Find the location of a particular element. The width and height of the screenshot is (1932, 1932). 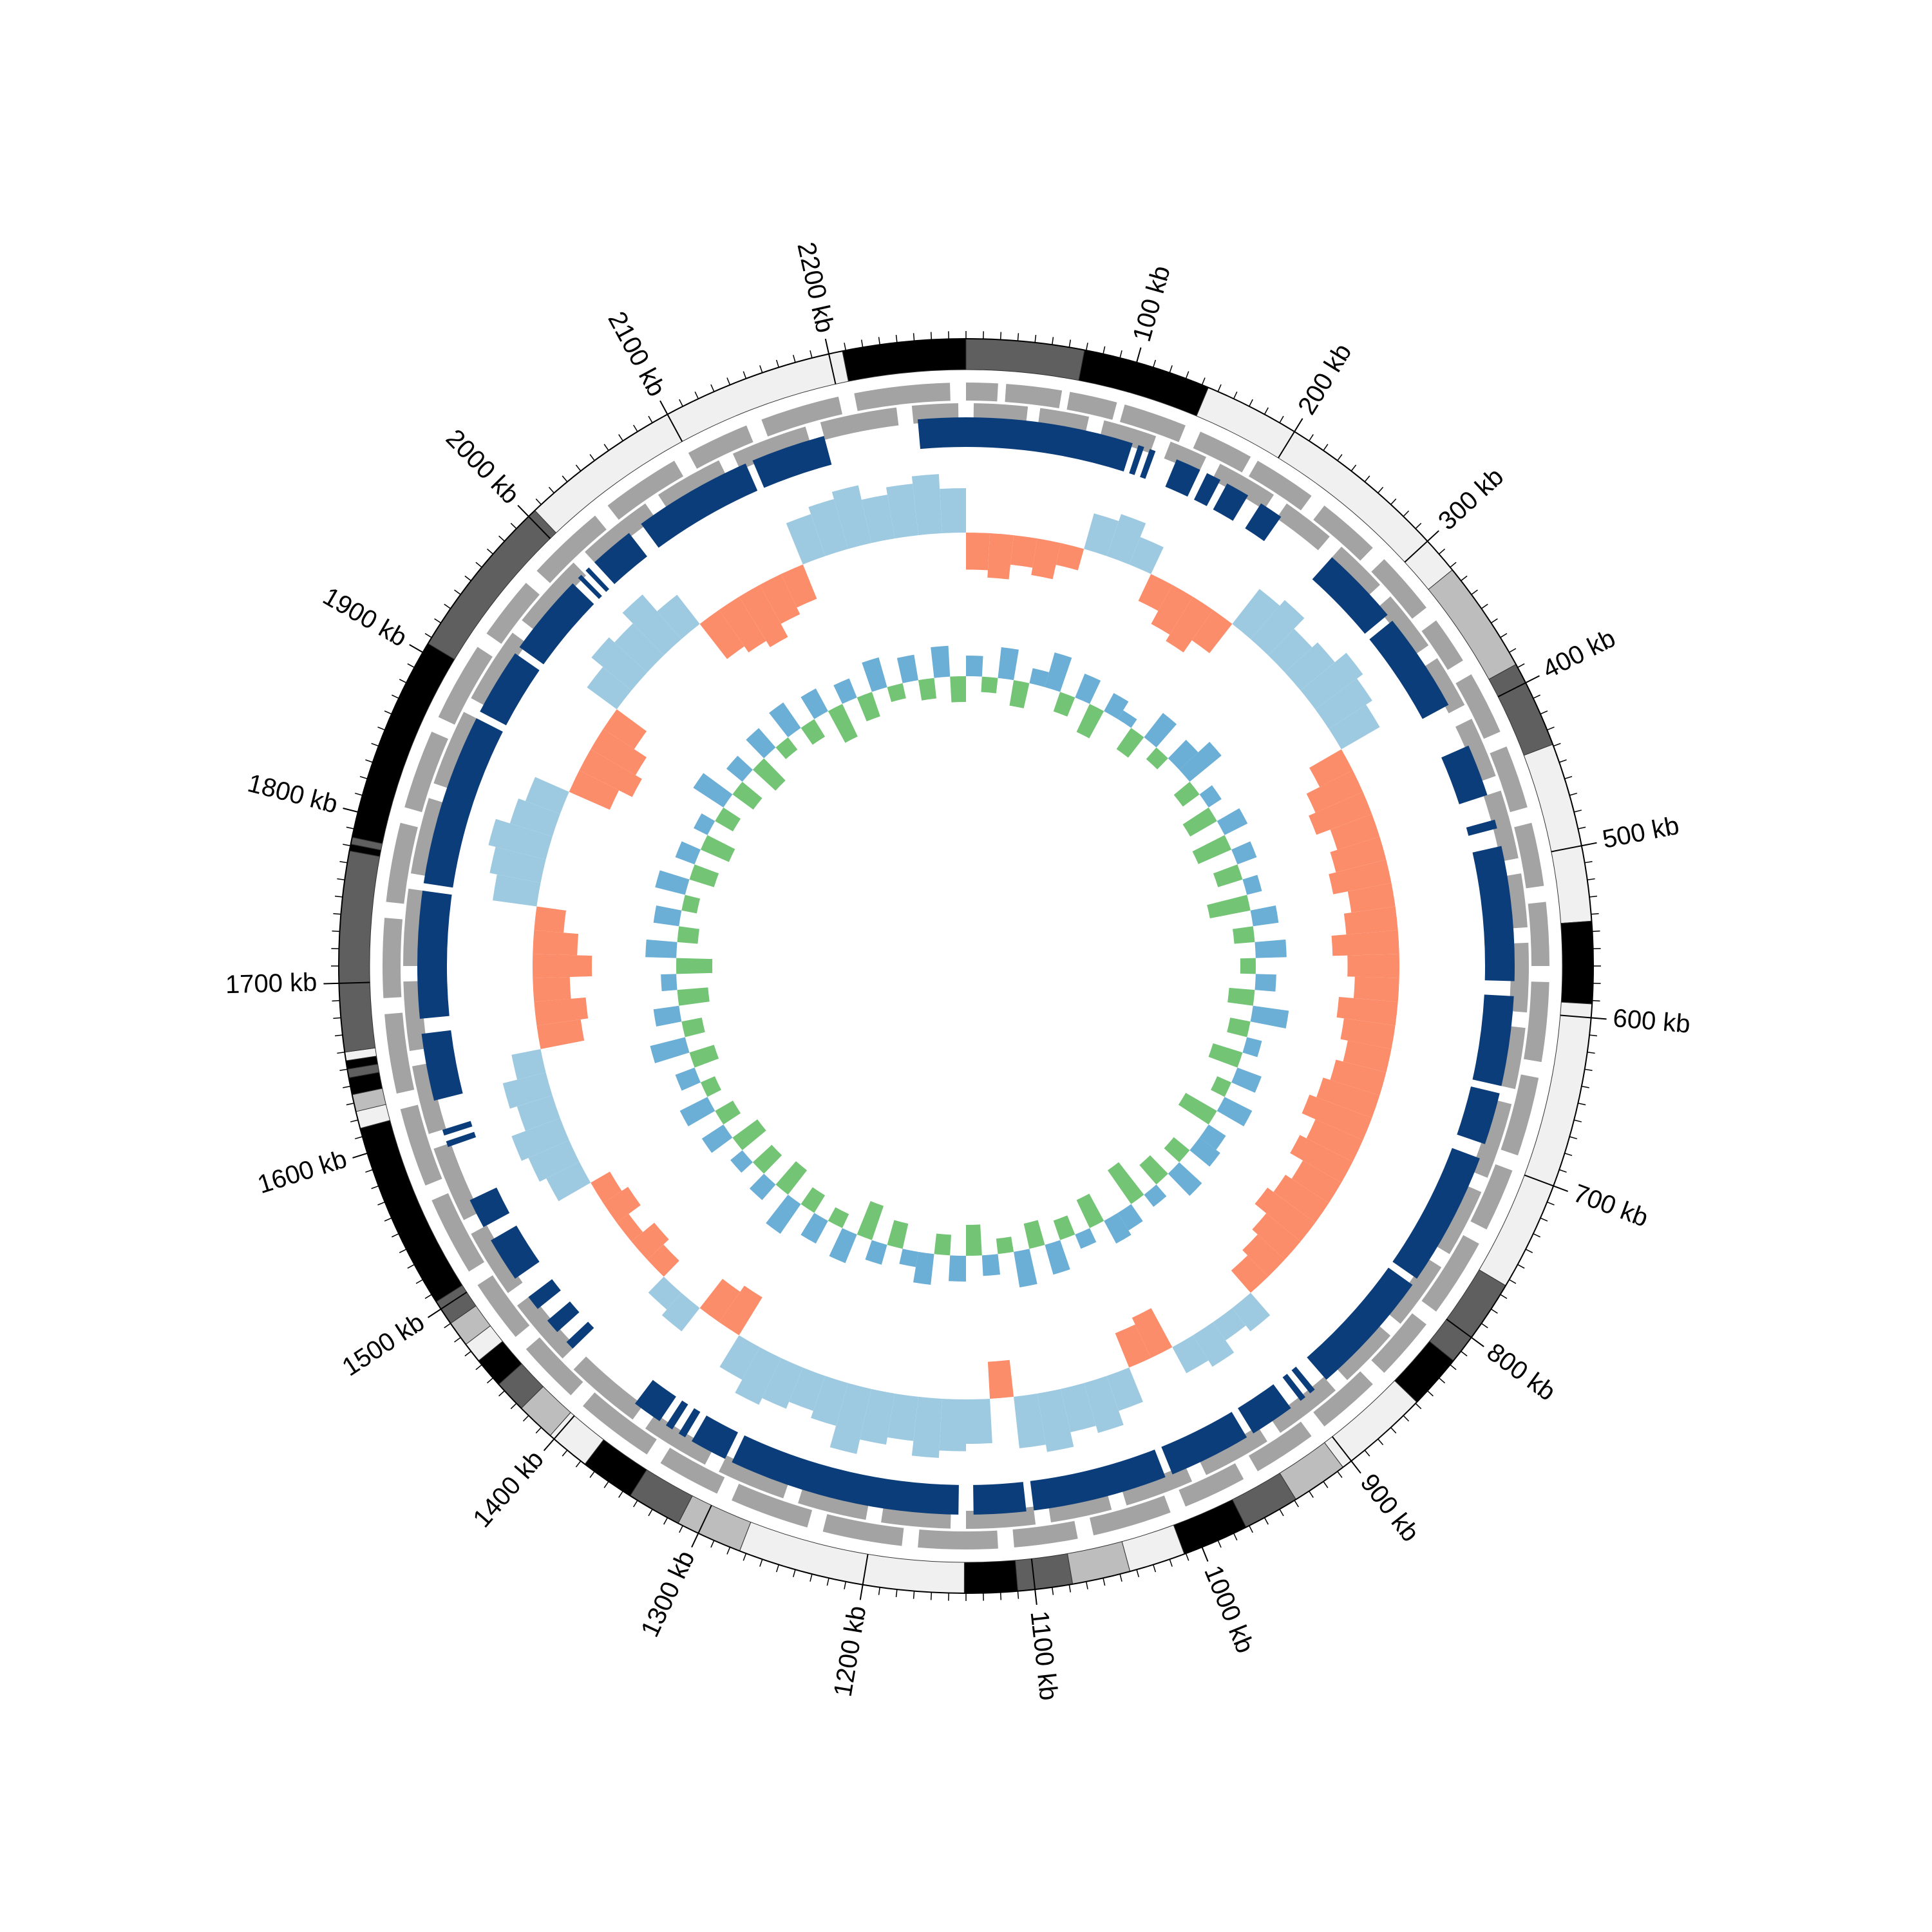

tick-label: 700 kb is located at coordinates (1610, 1206).